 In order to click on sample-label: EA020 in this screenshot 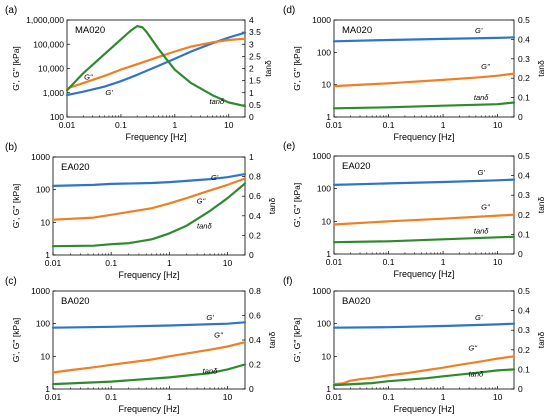, I will do `click(356, 166)`.